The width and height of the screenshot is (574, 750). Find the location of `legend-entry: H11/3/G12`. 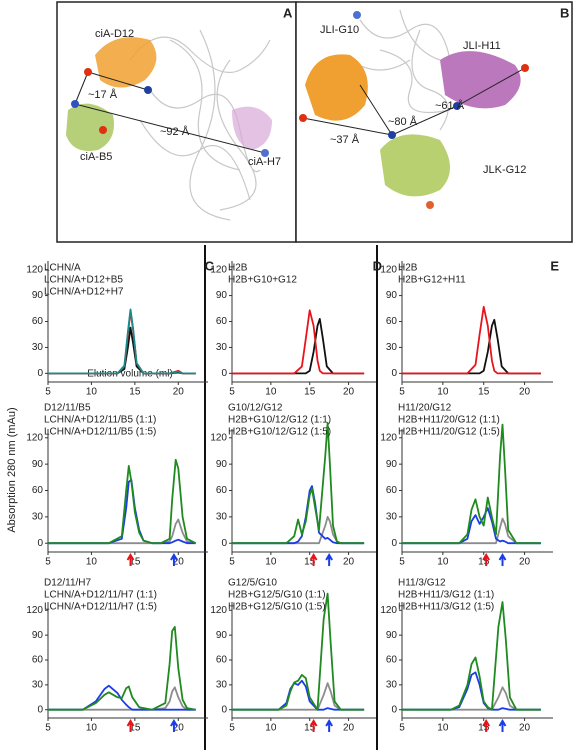

legend-entry: H11/3/G12 is located at coordinates (422, 583).